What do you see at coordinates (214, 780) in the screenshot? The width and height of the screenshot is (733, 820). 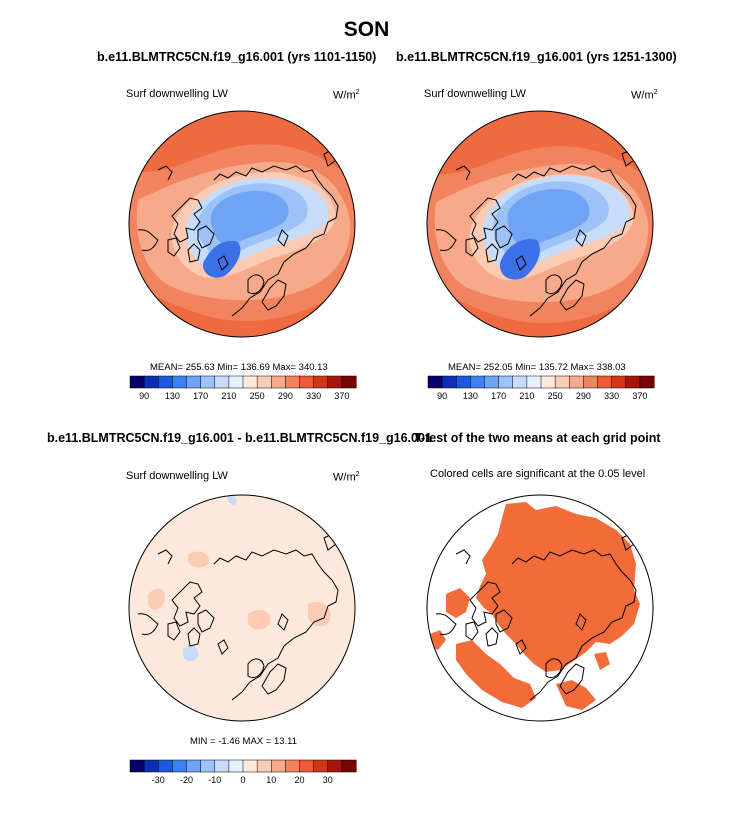 I see `colorbar-tick-label: -10` at bounding box center [214, 780].